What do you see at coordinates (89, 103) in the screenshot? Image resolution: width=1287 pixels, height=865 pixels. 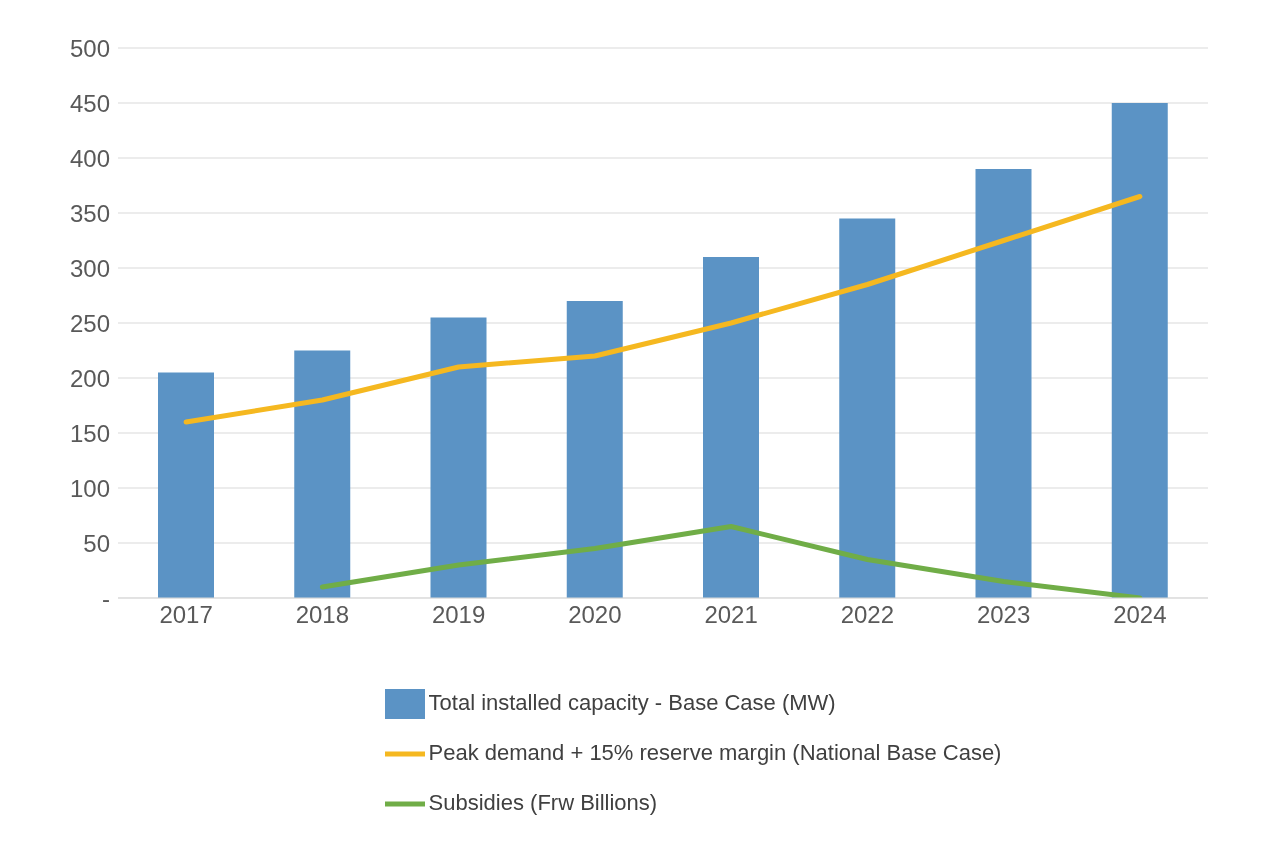 I see `y-tick-label: 450` at bounding box center [89, 103].